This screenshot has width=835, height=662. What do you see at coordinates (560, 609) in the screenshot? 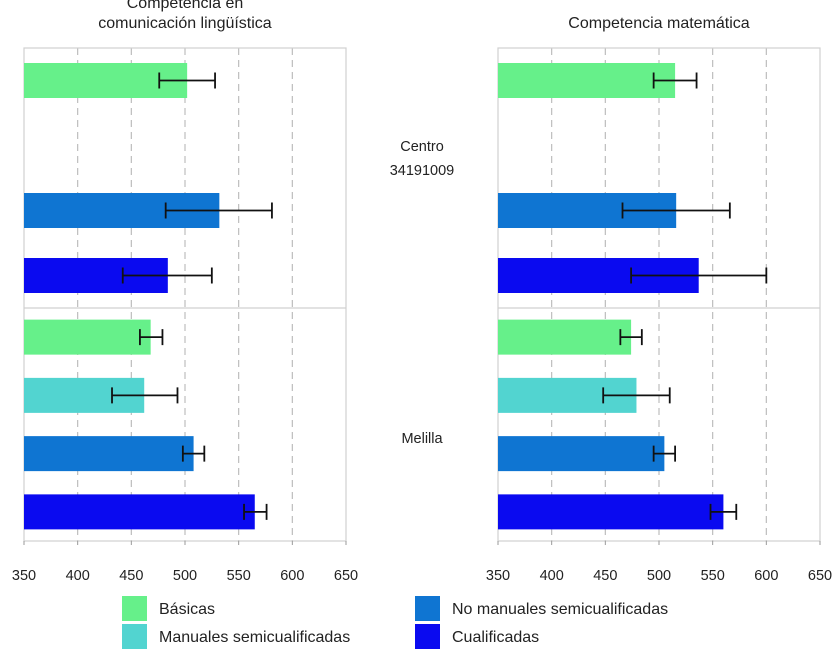
I see `legend-label: No manuales semicualificadas` at bounding box center [560, 609].